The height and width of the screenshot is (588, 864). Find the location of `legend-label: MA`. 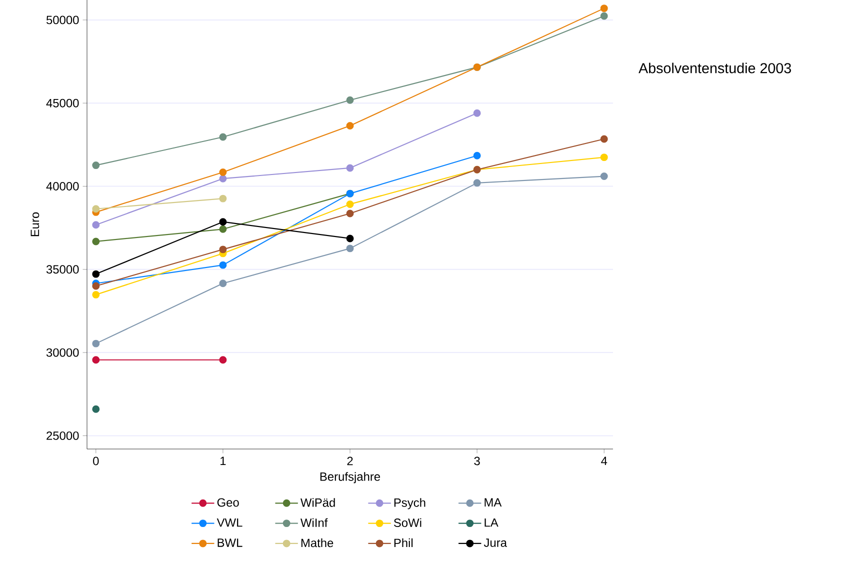

legend-label: MA is located at coordinates (493, 502).